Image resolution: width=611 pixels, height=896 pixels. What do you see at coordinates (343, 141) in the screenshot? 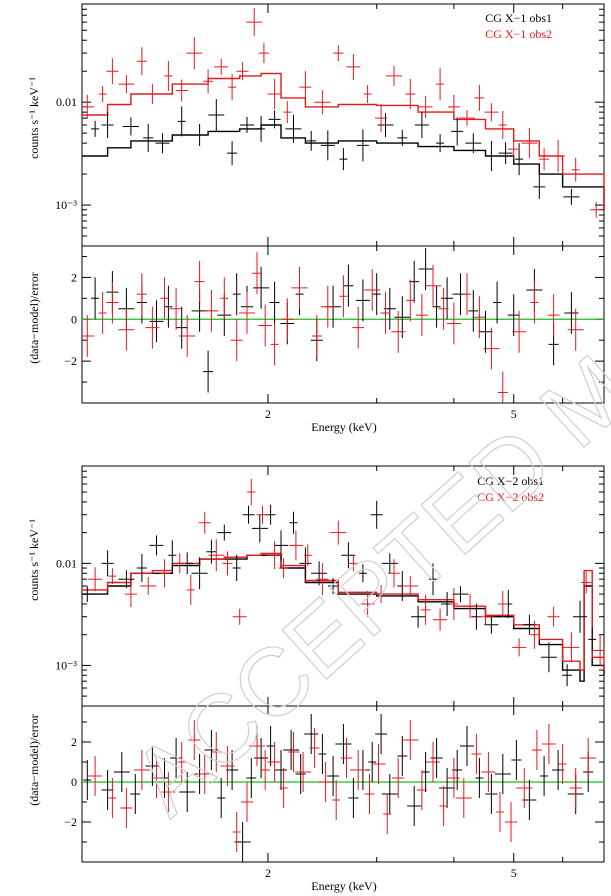
I see `model-line` at bounding box center [343, 141].